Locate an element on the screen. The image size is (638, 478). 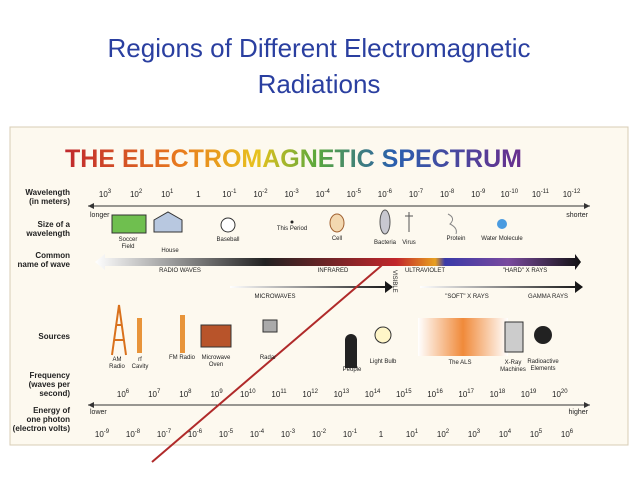
diagram-heading: THE ELECTROMAGNETIC SPECTRUM is located at coordinates (293, 159).